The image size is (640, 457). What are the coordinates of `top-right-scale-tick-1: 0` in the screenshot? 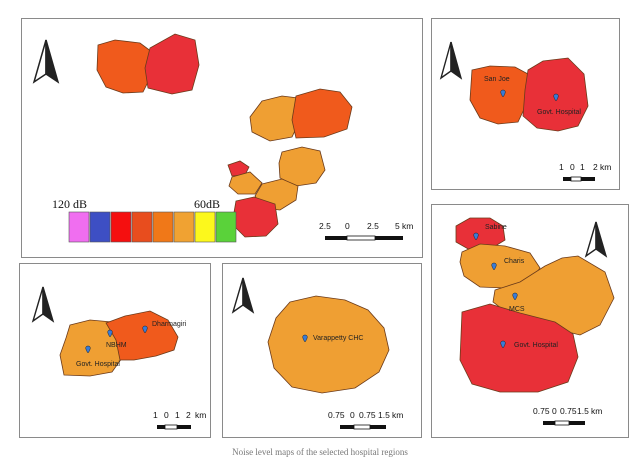 It's located at (572, 167).